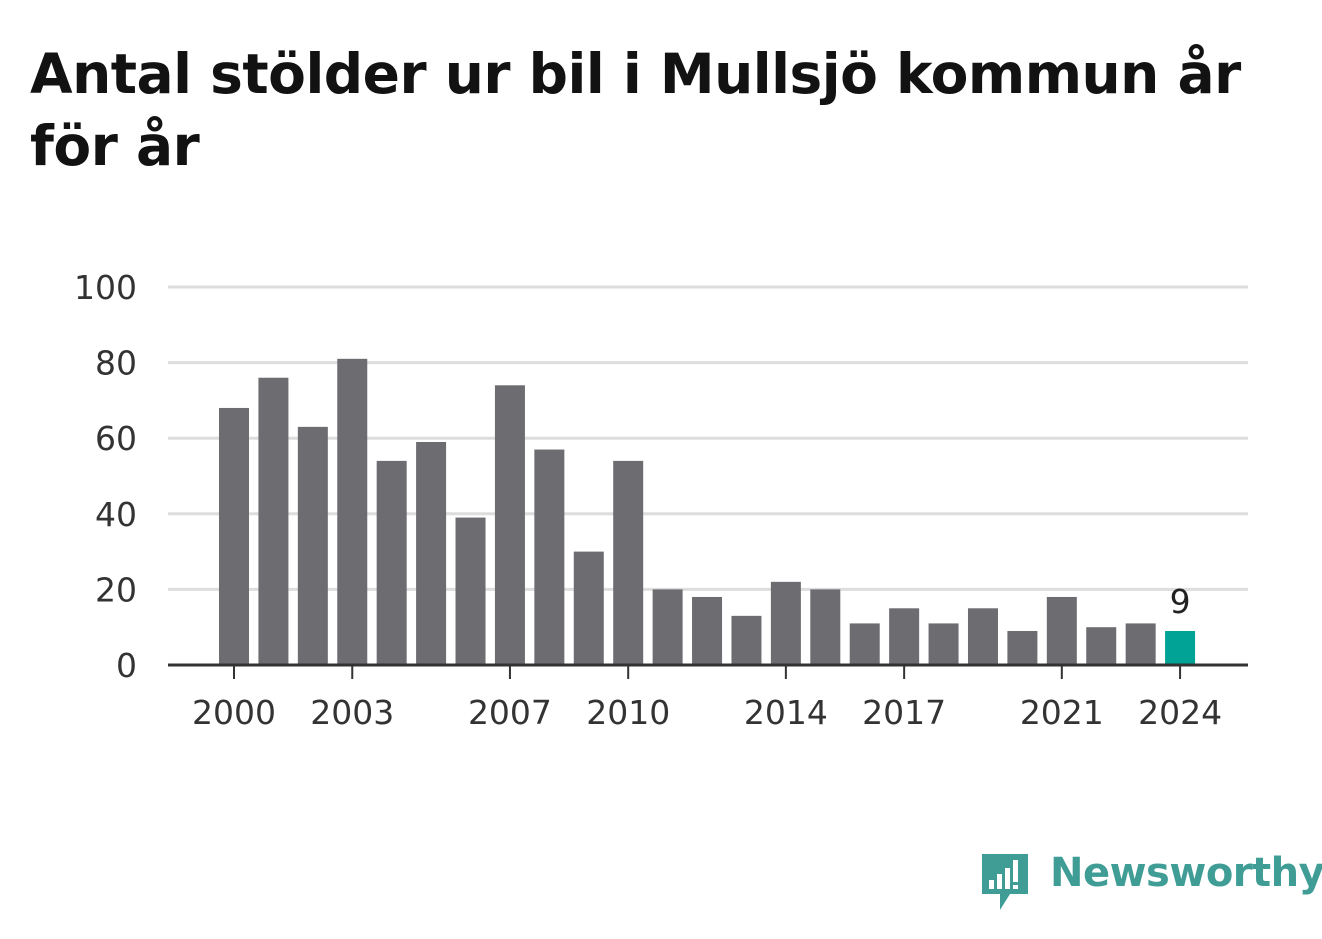 Image resolution: width=1322 pixels, height=939 pixels. Describe the element at coordinates (105, 287) in the screenshot. I see `y-tick-label: 100` at that location.